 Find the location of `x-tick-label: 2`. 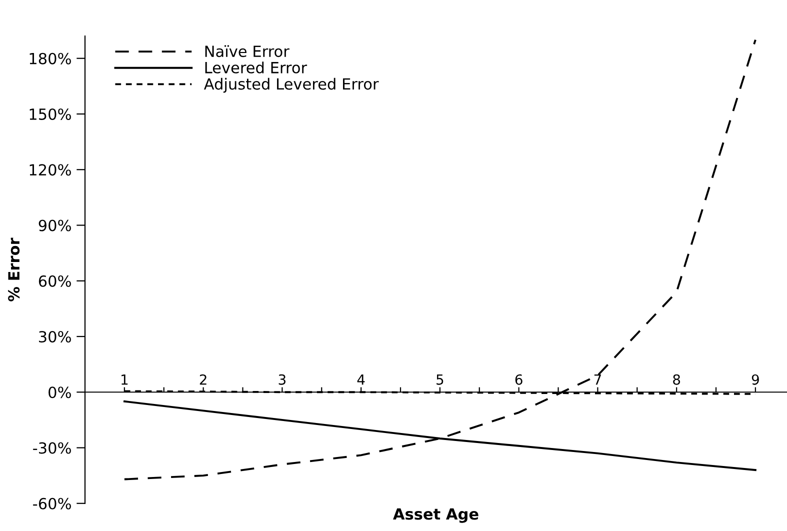

x-tick-label: 2 is located at coordinates (203, 379).